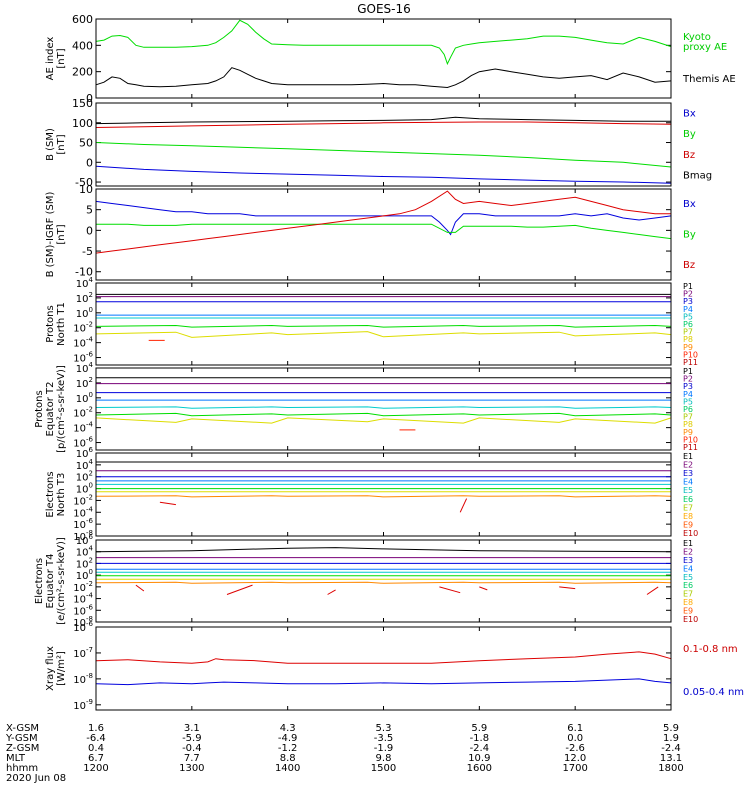  What do you see at coordinates (16, 758) in the screenshot?
I see `orbit-row-label: MLT` at bounding box center [16, 758].